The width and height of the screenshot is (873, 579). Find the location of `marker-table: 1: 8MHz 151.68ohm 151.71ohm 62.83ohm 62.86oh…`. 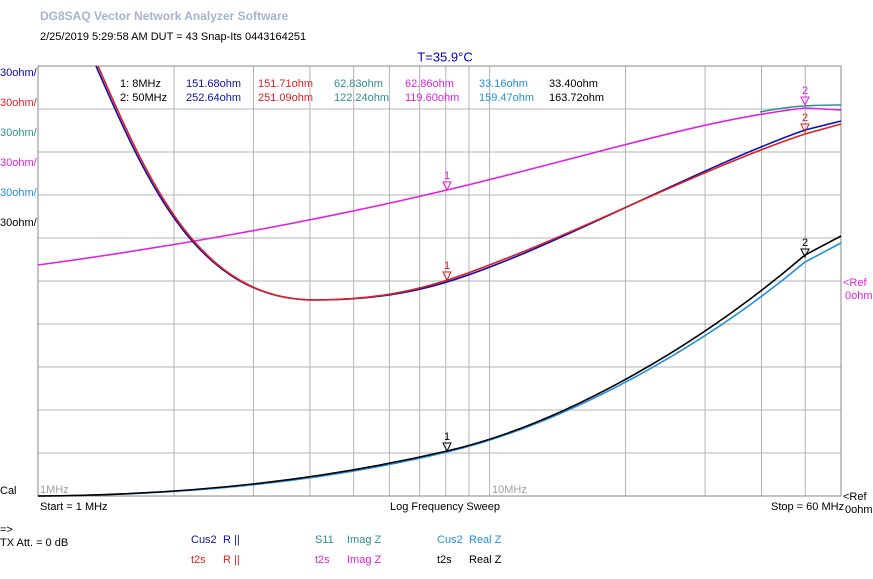

marker-table: 1: 8MHz 151.68ohm 151.71ohm 62.83ohm 62.86oh… is located at coordinates (362, 91).